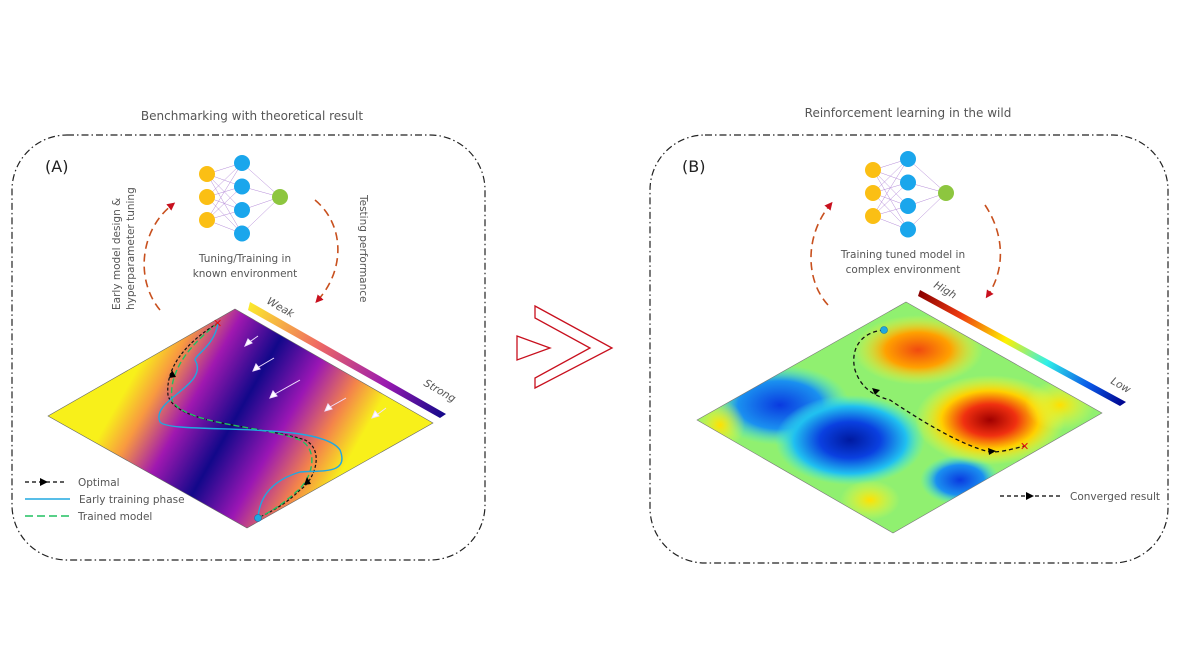 The image size is (1180, 664). Describe the element at coordinates (132, 500) in the screenshot. I see `legend-early-training: Early training phase` at that location.